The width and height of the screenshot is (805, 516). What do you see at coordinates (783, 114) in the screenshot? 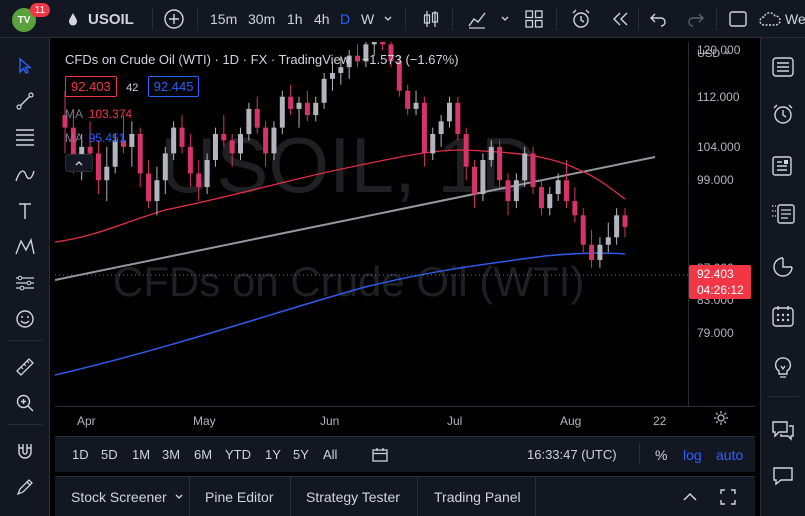
I see `alerts-button` at bounding box center [783, 114].